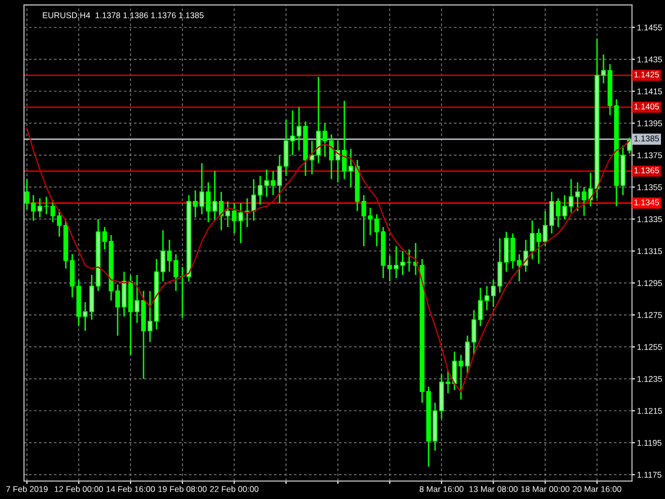 Image resolution: width=665 pixels, height=499 pixels. I want to click on y-tick-label: 1.1335, so click(649, 219).